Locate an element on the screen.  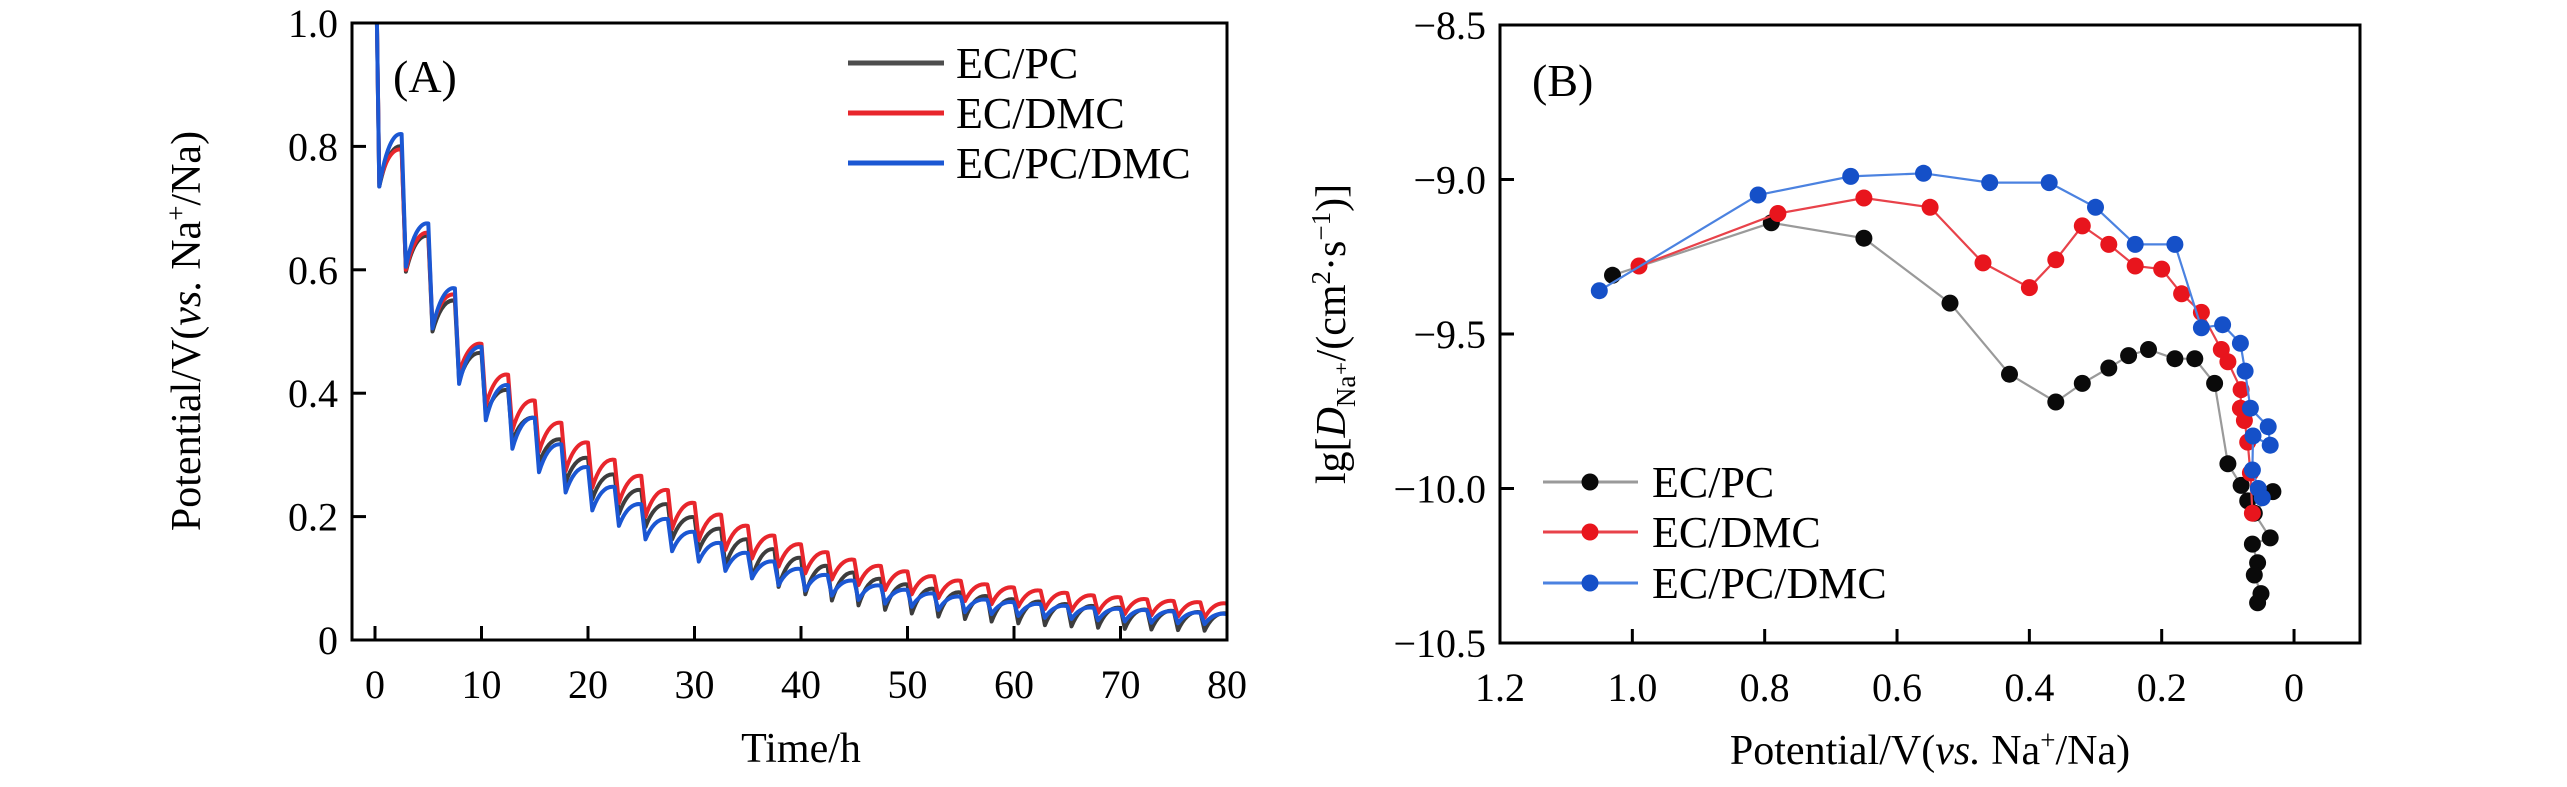
panel-a-label: (A) is located at coordinates (425, 76).